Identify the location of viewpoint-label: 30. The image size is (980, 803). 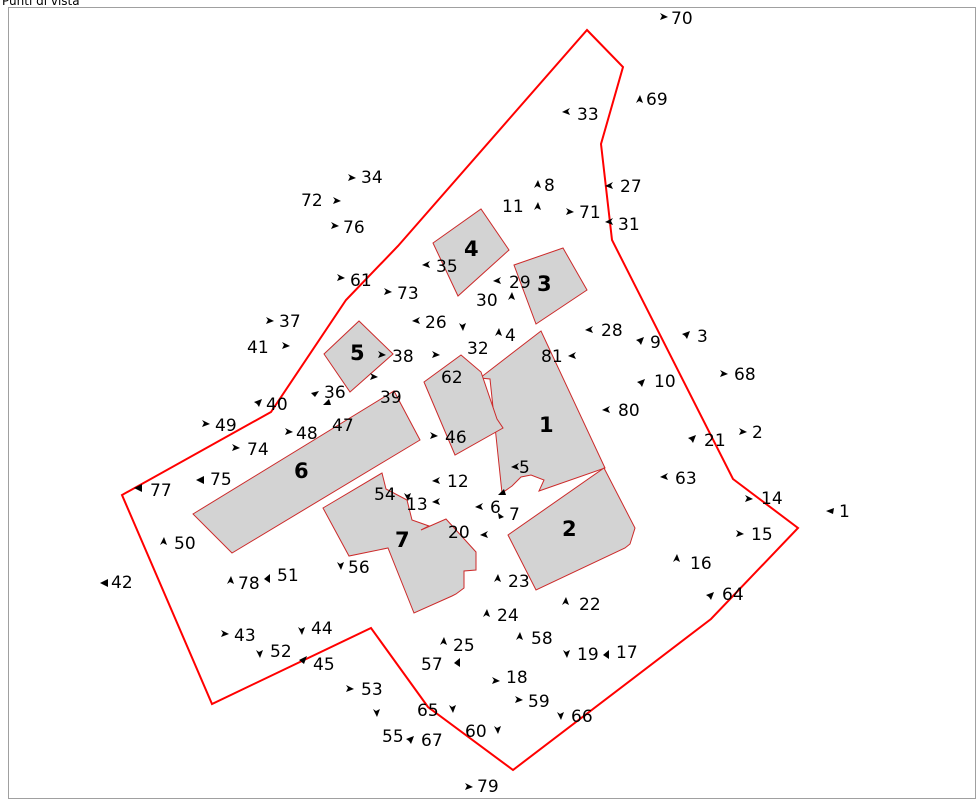
(487, 301).